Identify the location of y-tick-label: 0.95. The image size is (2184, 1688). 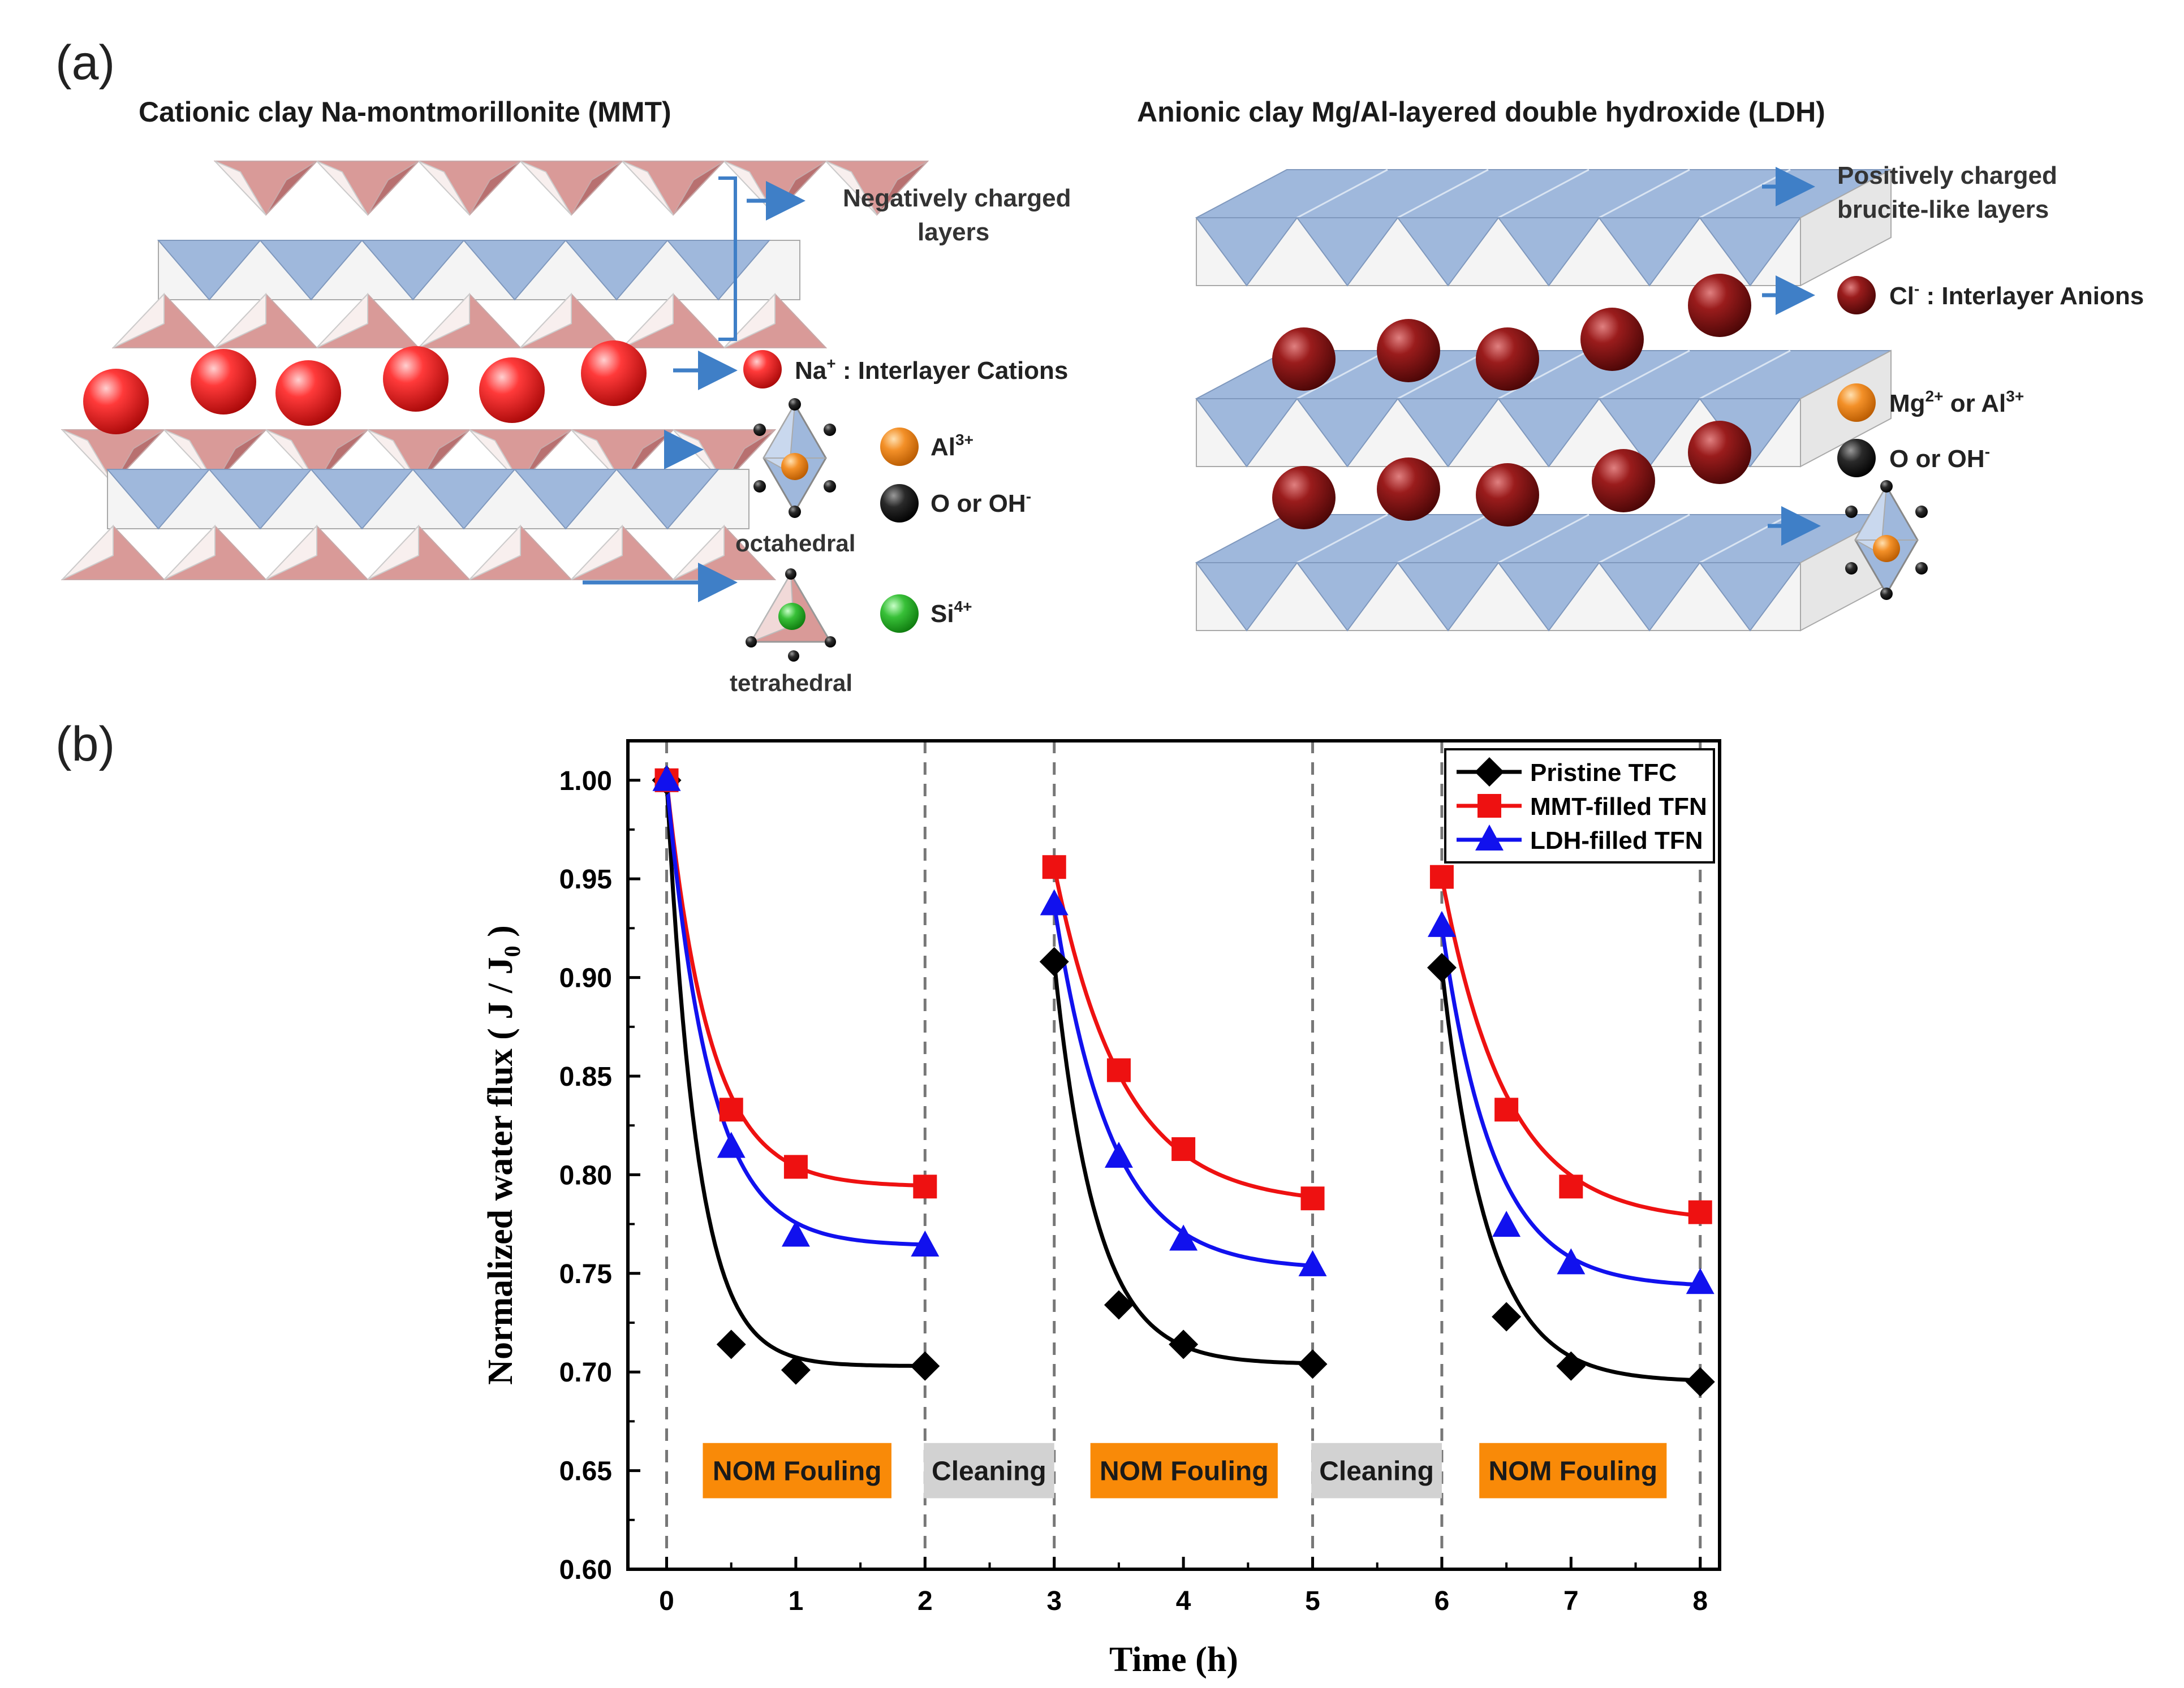
(585, 880).